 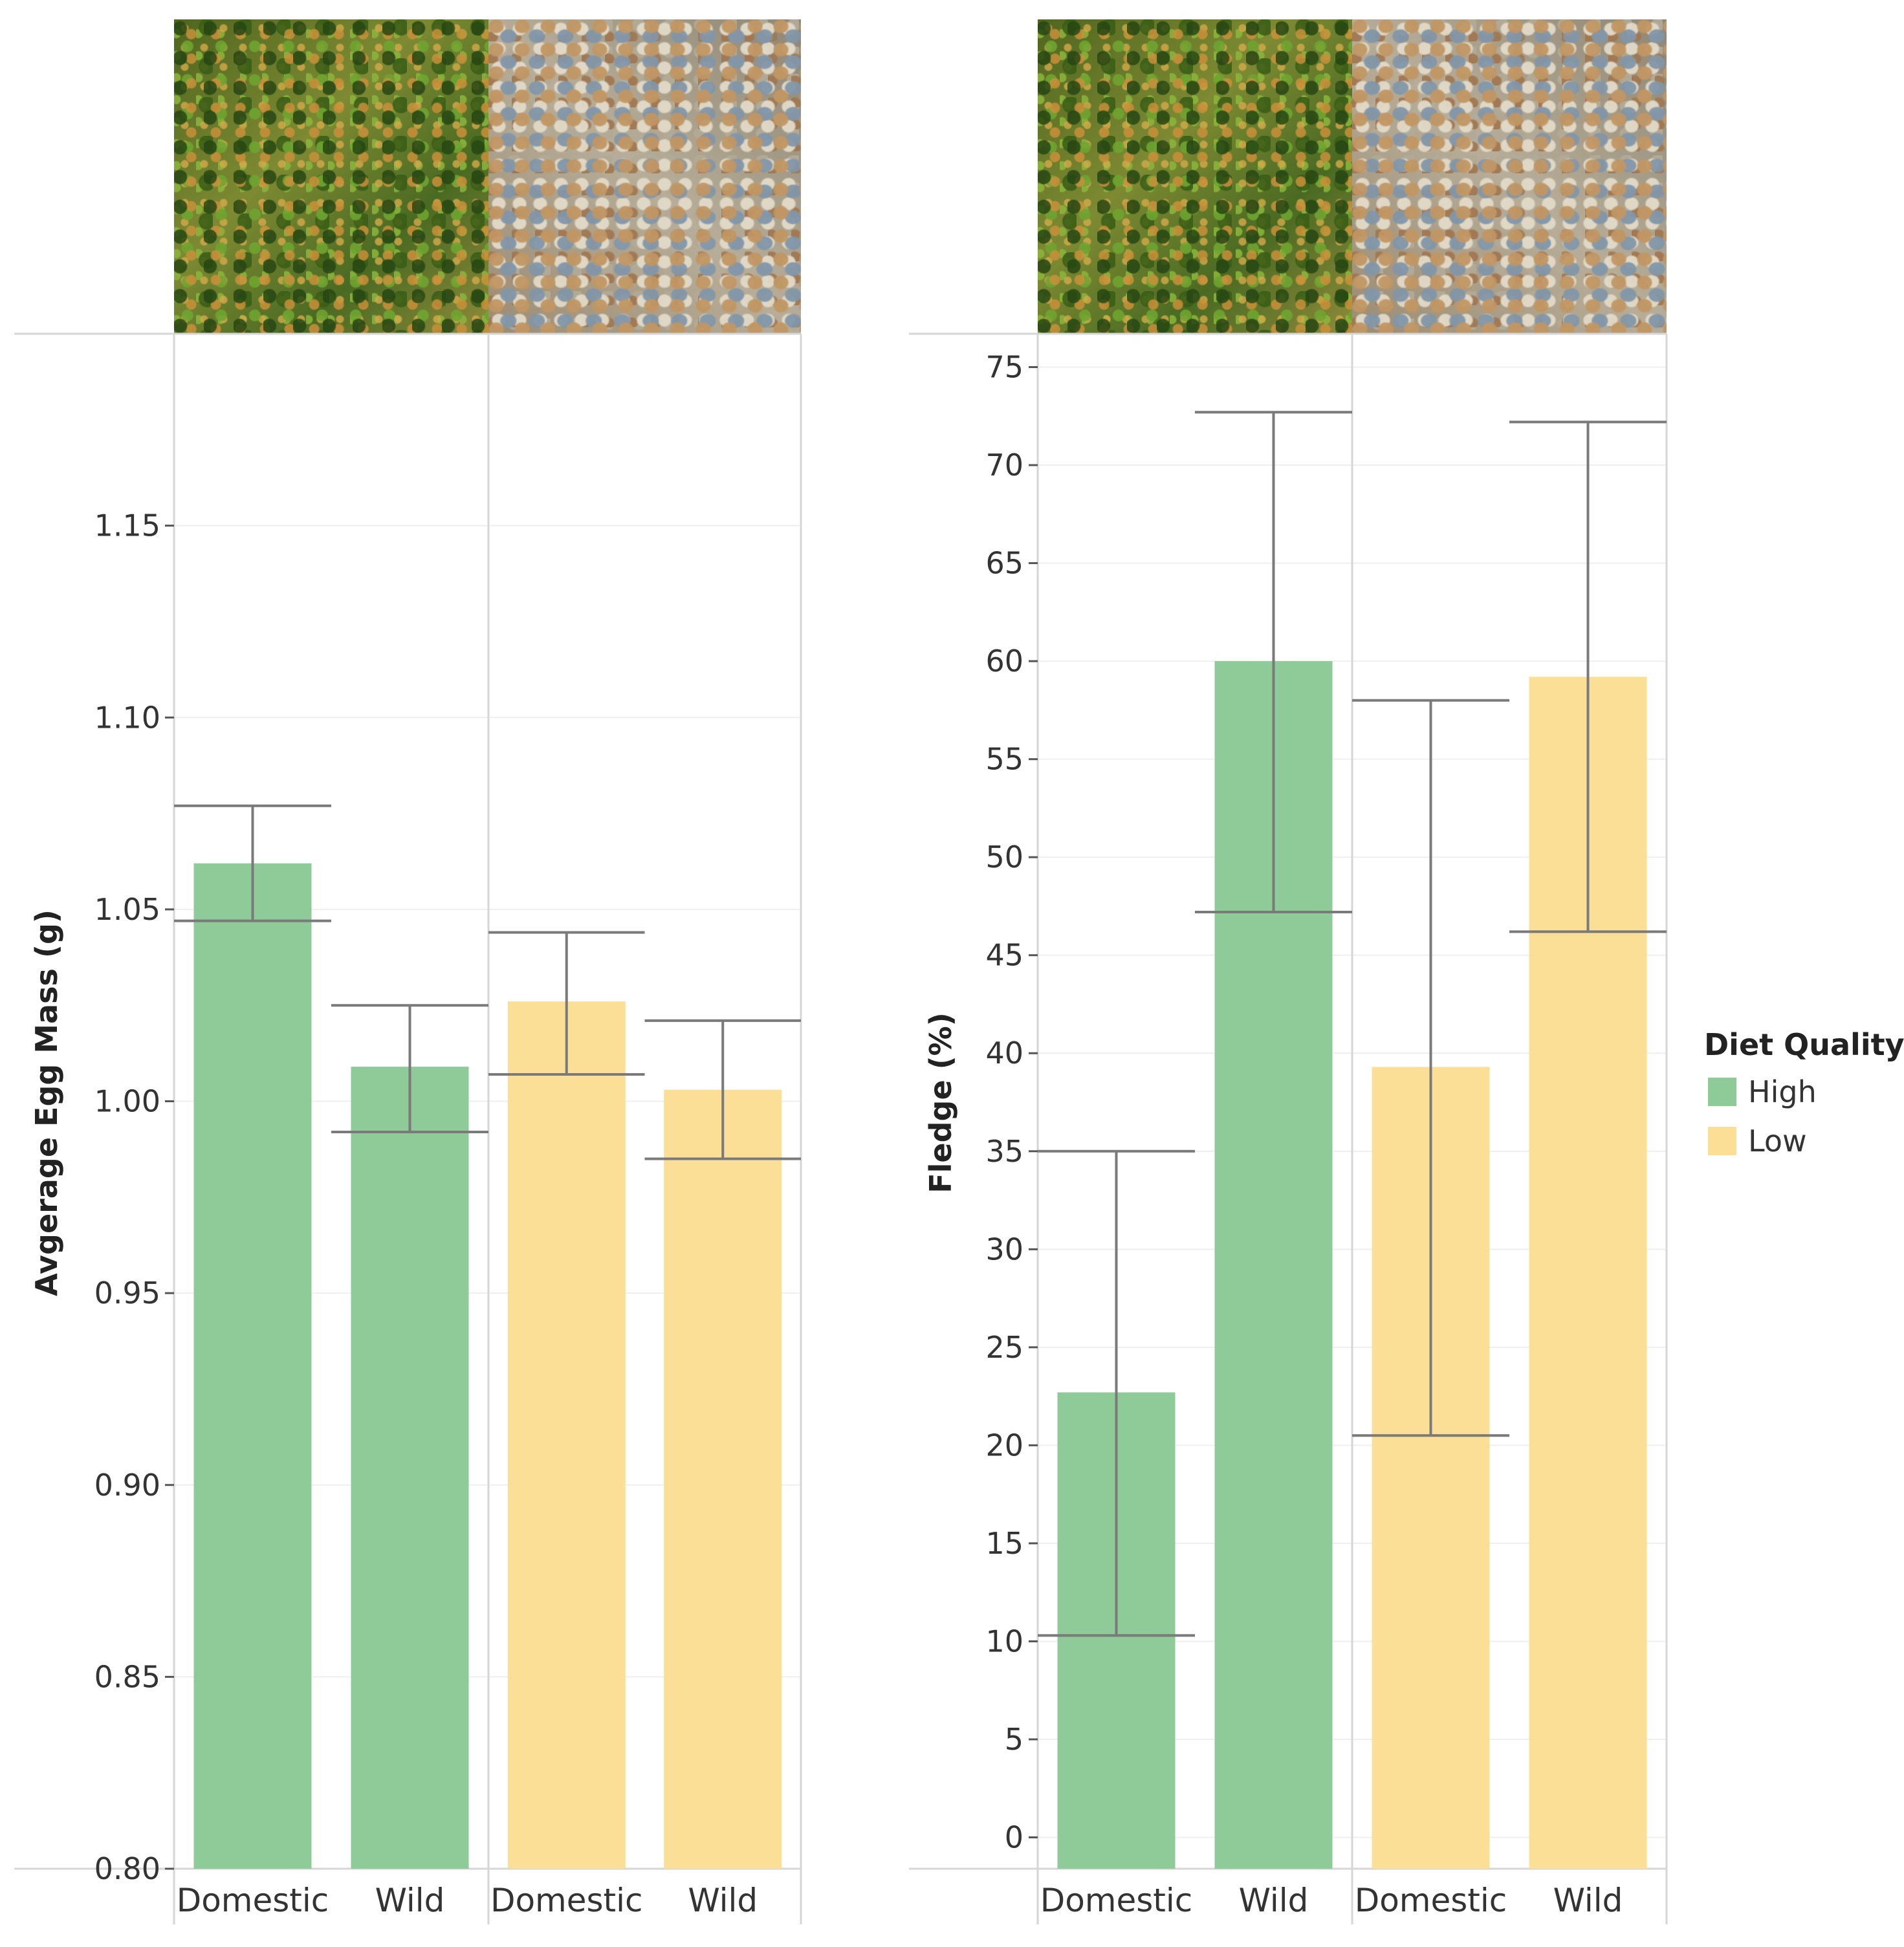 What do you see at coordinates (1004, 564) in the screenshot?
I see `y-tick-label: 65` at bounding box center [1004, 564].